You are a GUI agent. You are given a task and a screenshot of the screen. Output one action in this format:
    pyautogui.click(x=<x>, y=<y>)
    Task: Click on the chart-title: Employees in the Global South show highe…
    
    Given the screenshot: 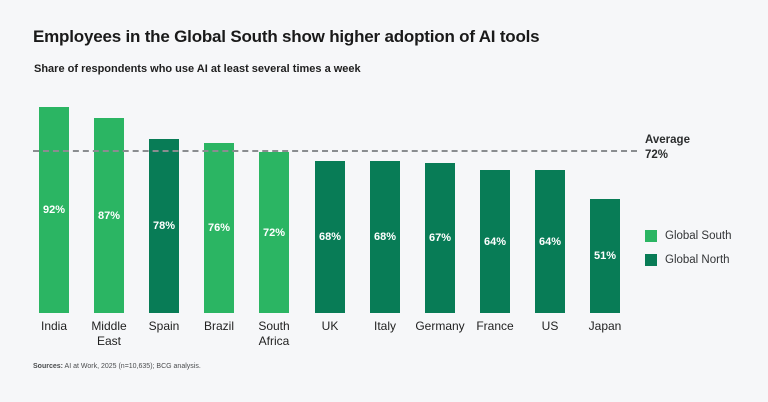 What is the action you would take?
    pyautogui.click(x=286, y=36)
    